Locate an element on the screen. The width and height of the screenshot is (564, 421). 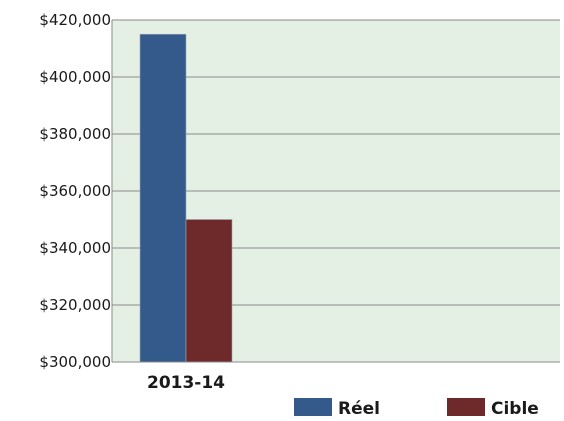
y-tick-label: $300,000 is located at coordinates (75, 362).